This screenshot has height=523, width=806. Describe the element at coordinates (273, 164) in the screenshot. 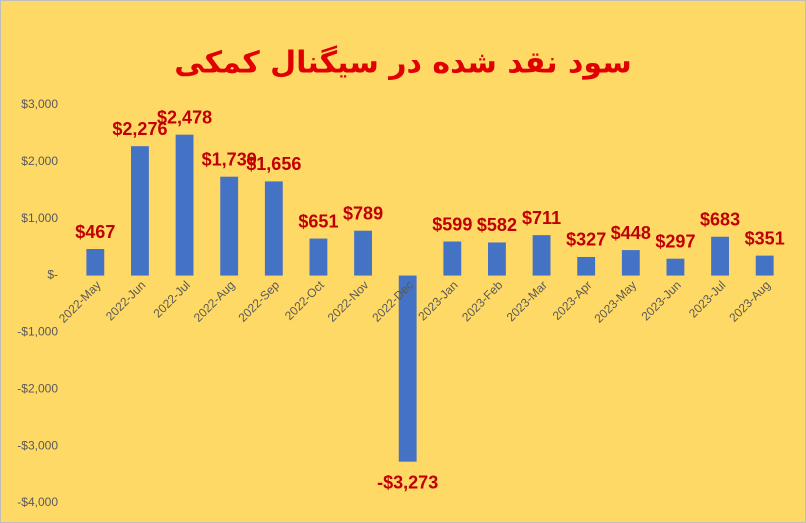

I see `value-label: $1,656` at that location.